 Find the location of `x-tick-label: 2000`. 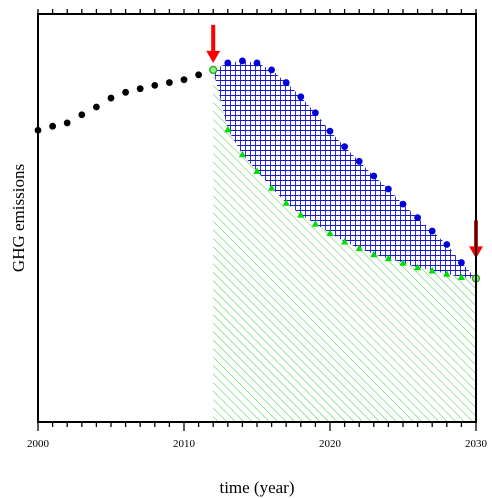

x-tick-label: 2000 is located at coordinates (38, 444).